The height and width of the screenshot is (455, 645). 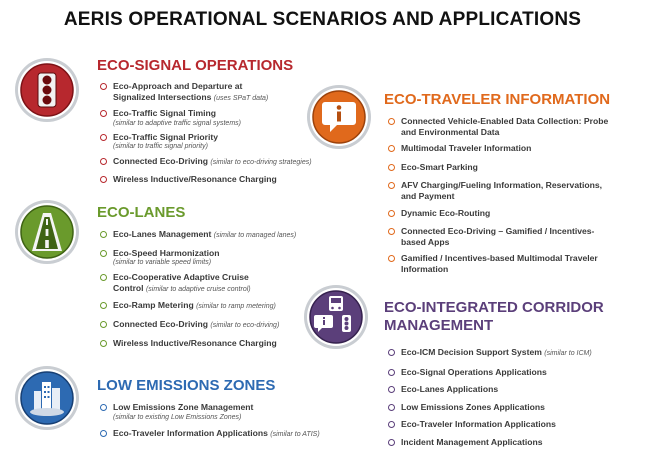 I want to click on list-item: Eco-Signal Operations Applications, so click(x=511, y=372).